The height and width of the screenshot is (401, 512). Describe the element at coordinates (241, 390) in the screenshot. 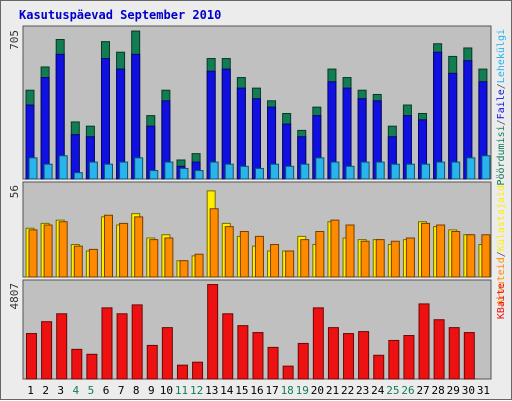

I see `x-tick-label-day-15: 15` at that location.